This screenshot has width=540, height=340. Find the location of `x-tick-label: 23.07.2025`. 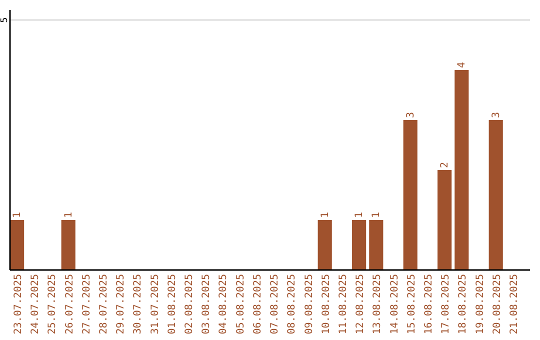

x-tick-label: 23.07.2025 is located at coordinates (18, 304).